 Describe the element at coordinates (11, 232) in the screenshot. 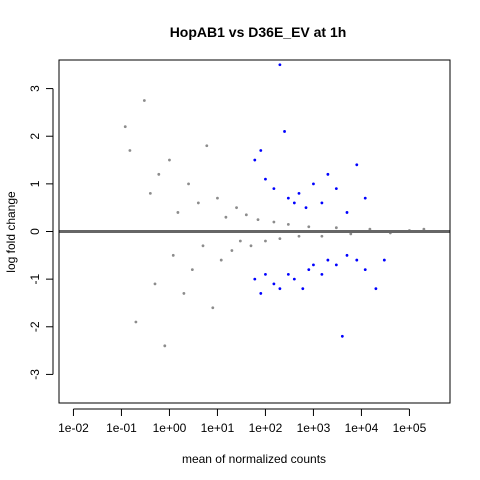

I see `y-axis-label: log fold change` at that location.